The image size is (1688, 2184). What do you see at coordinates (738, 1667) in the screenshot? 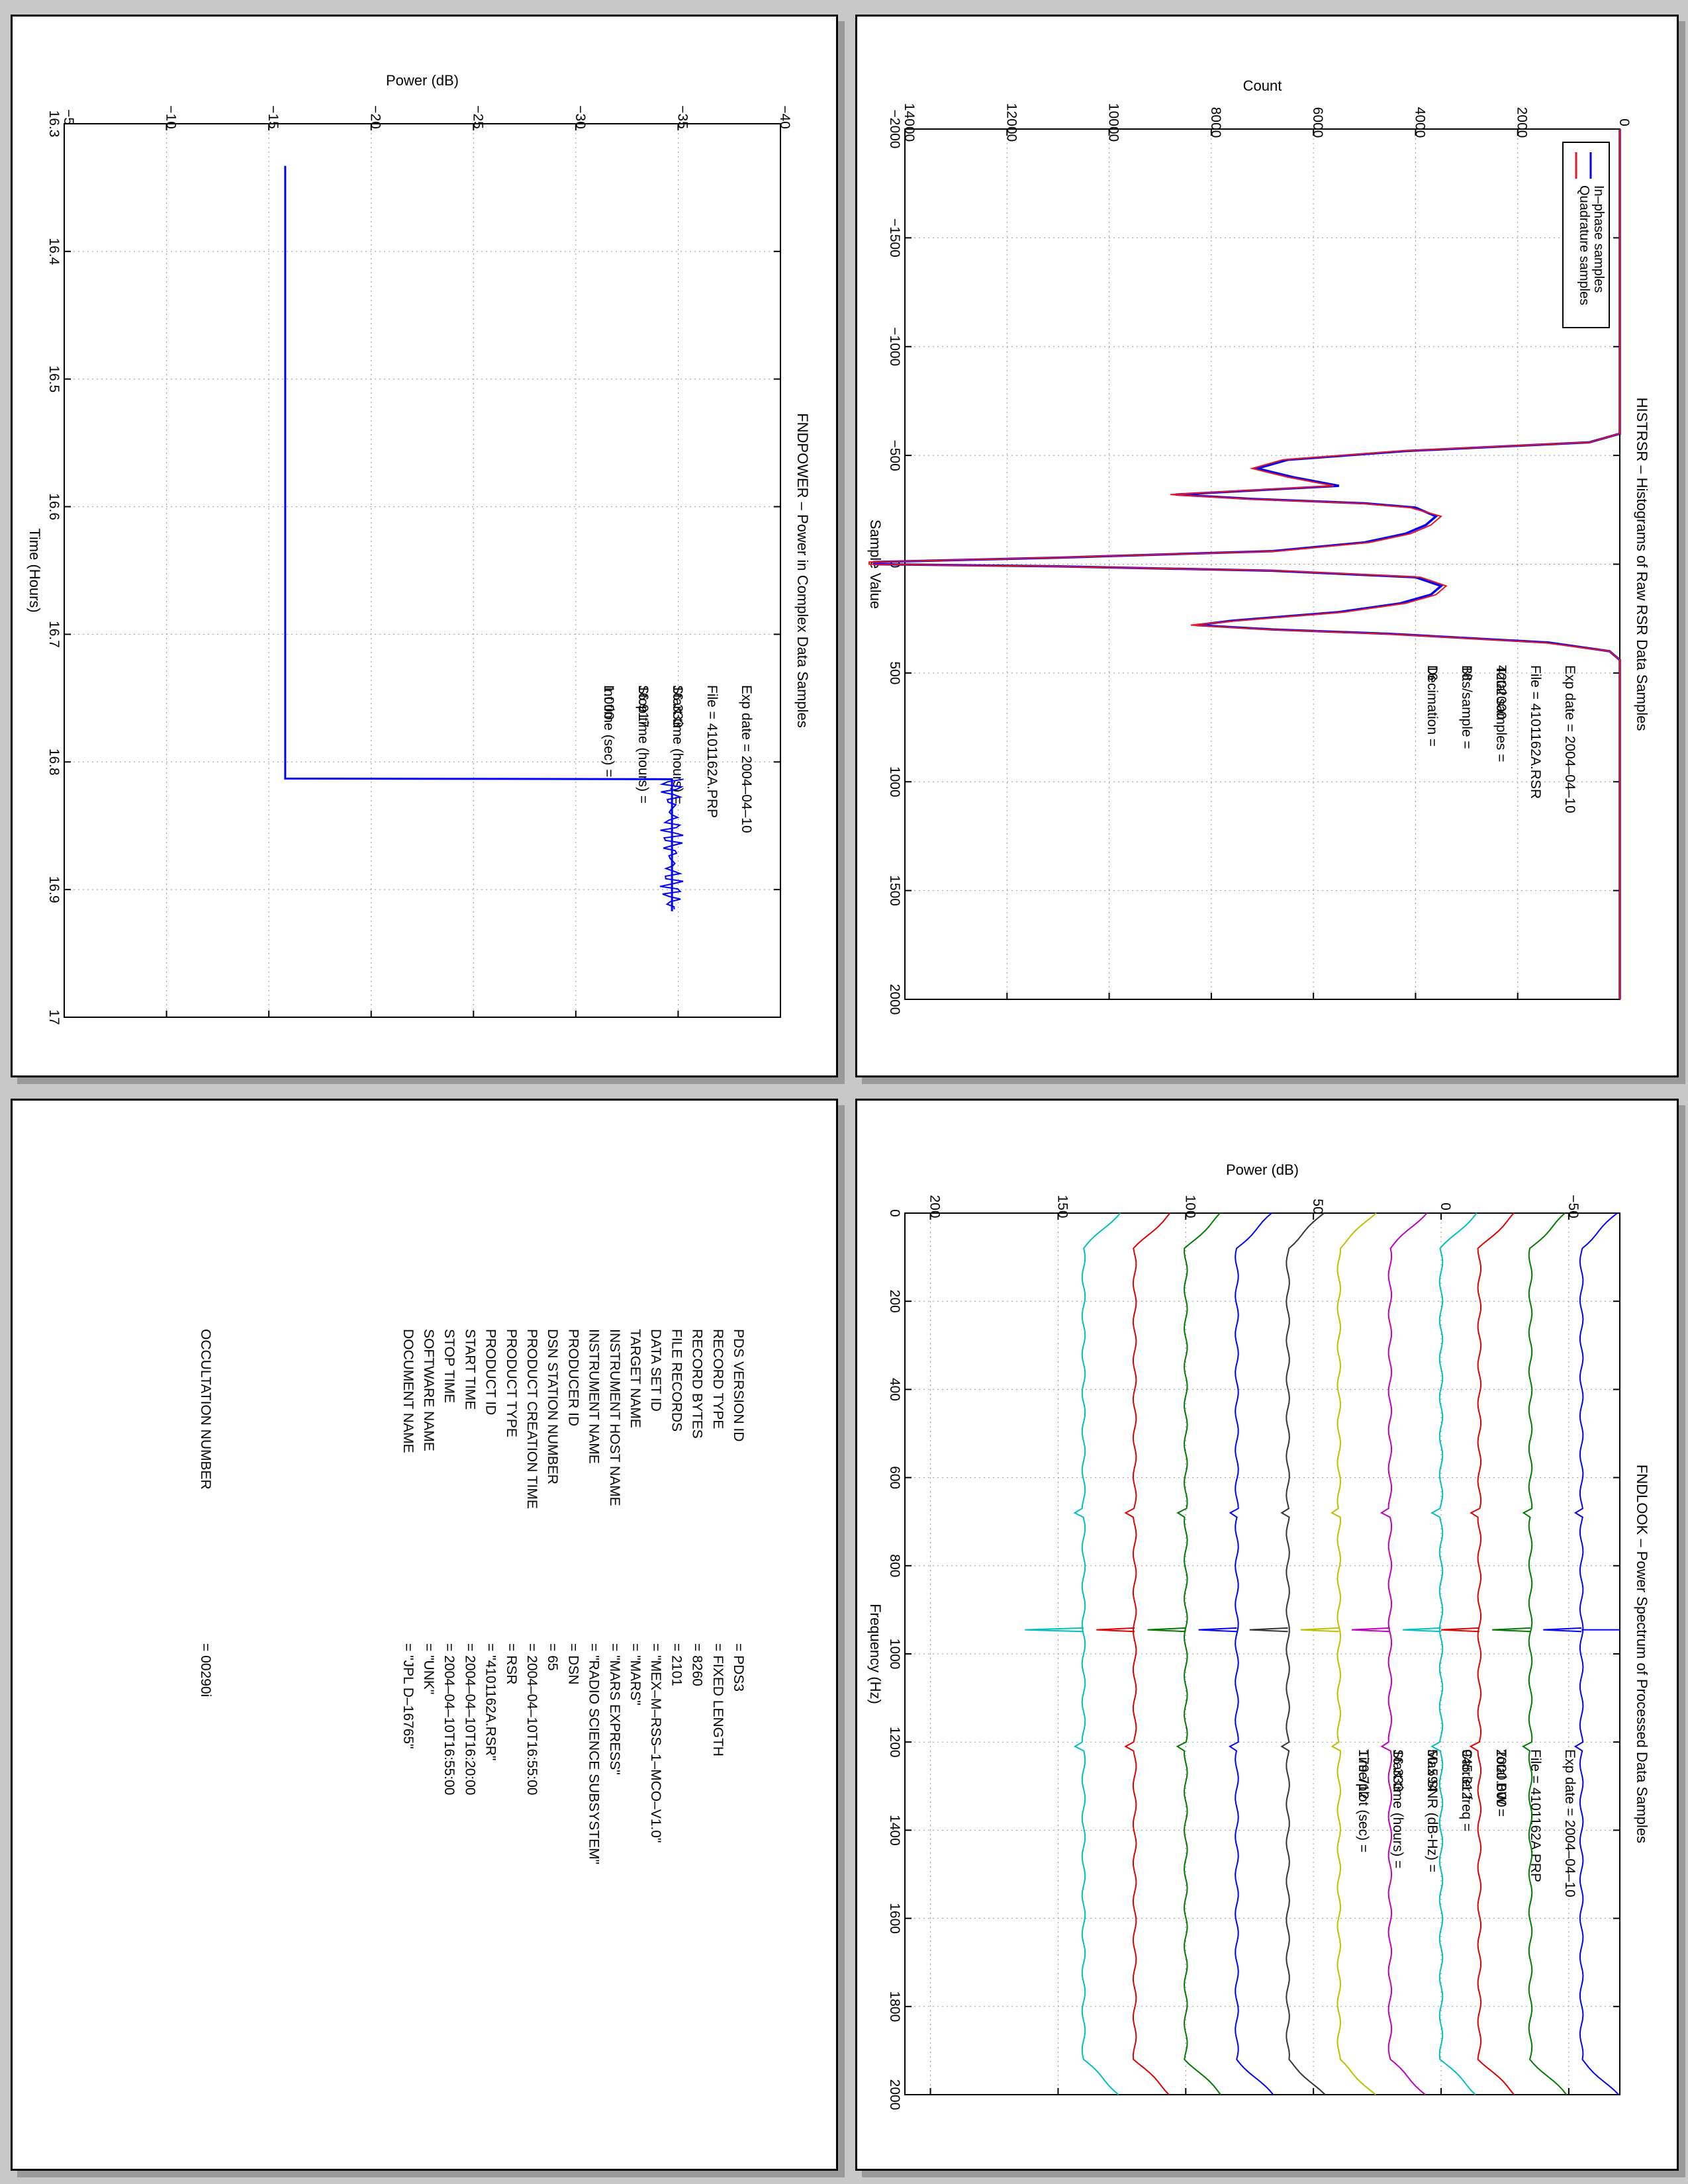
I see `label-value: = PDS3` at bounding box center [738, 1667].